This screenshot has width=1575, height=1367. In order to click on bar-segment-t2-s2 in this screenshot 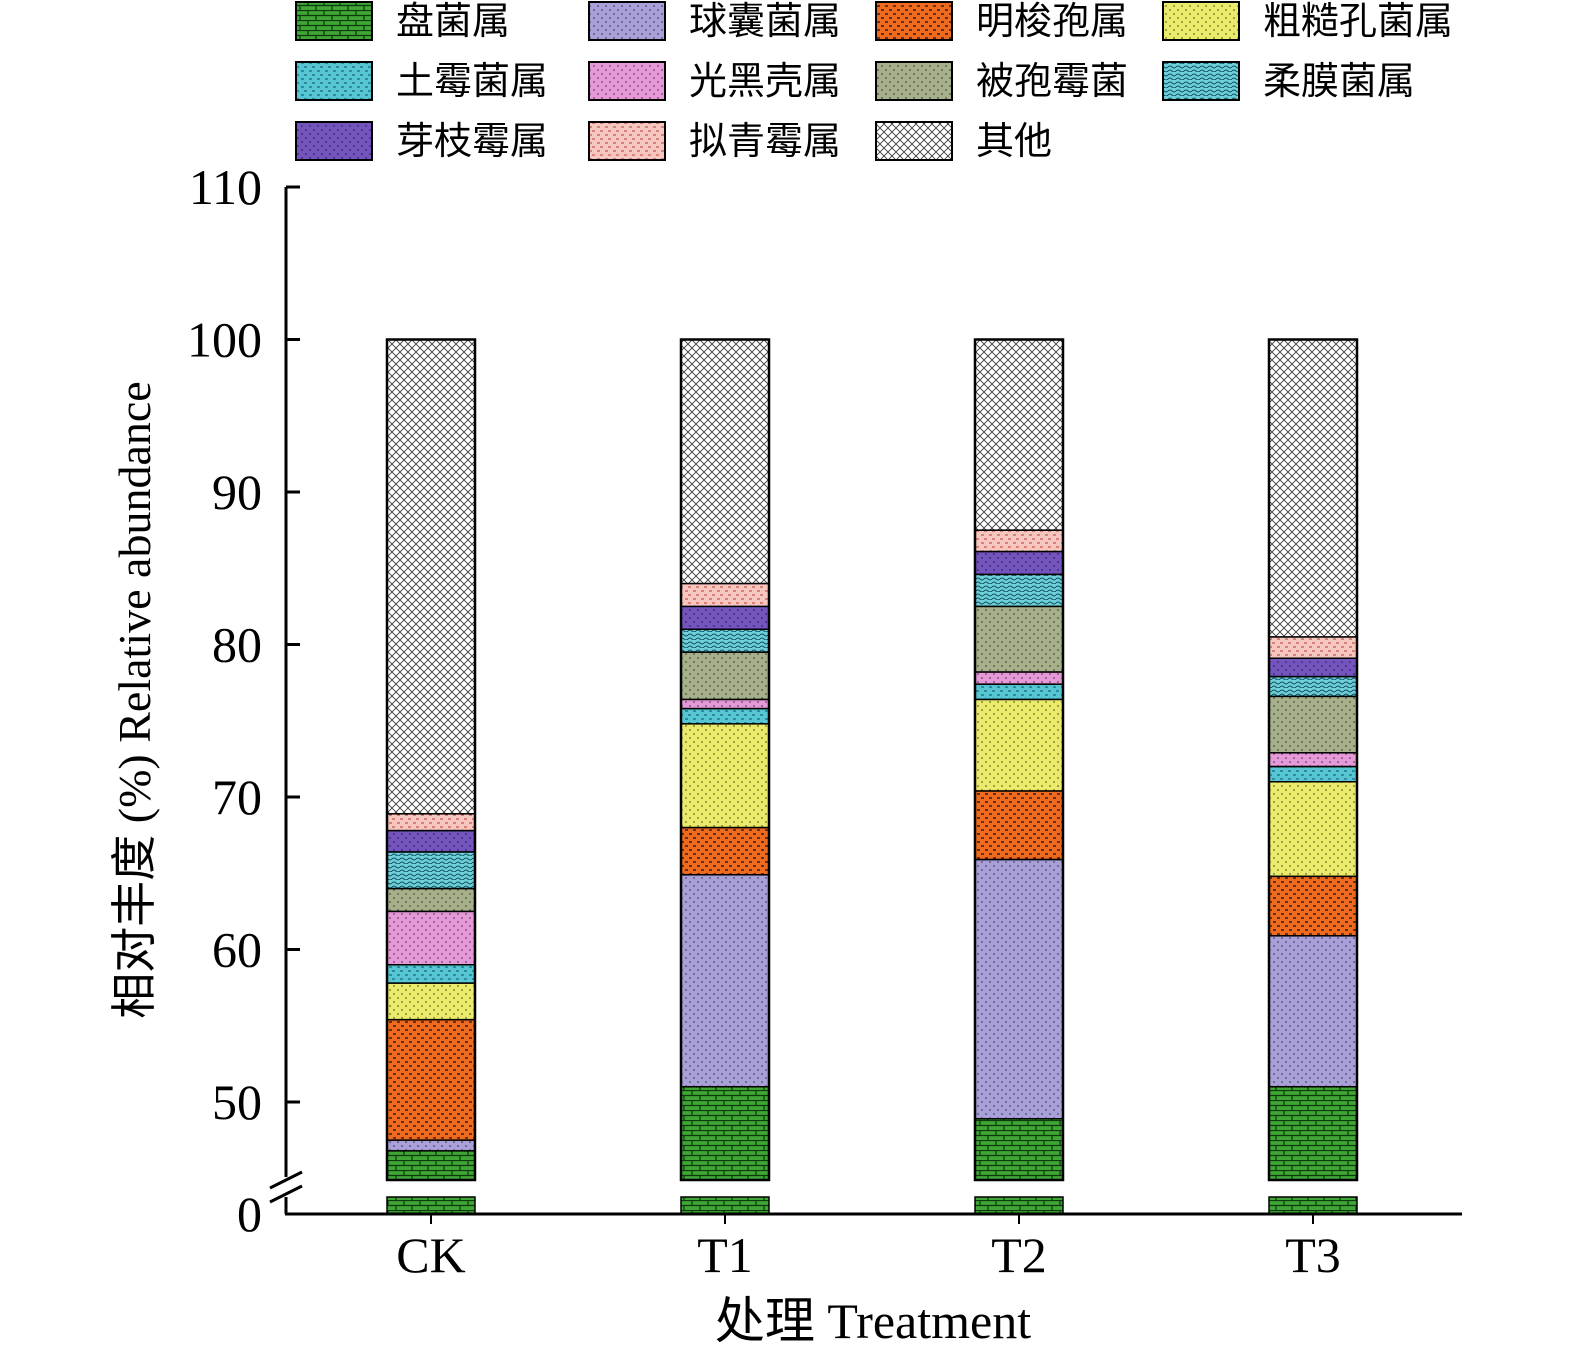, I will do `click(1019, 825)`.